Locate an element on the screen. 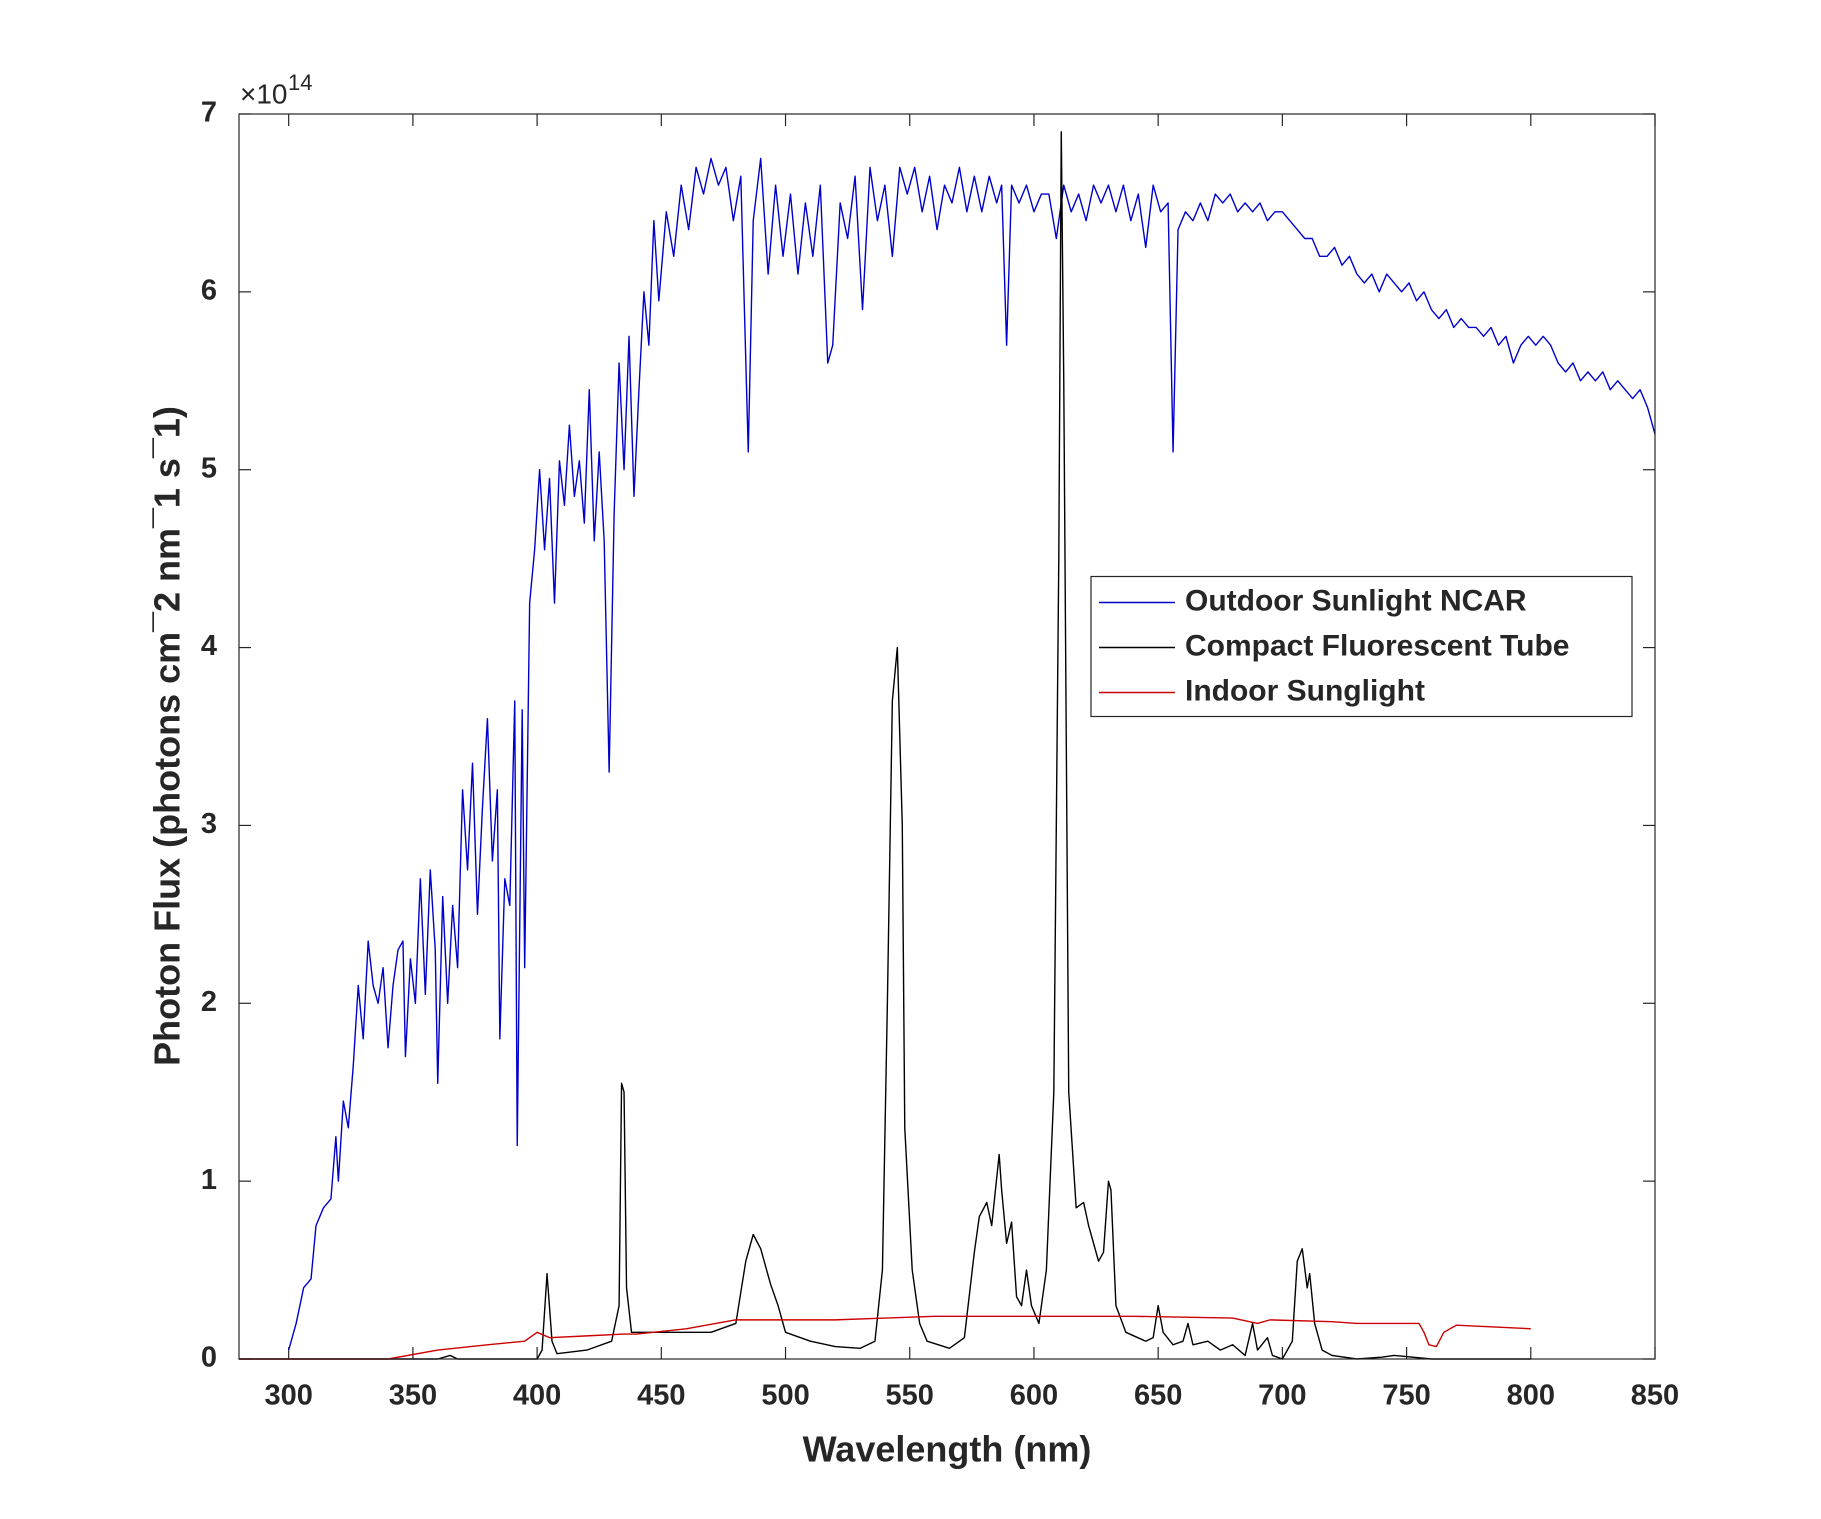 The height and width of the screenshot is (1519, 1821). series-line is located at coordinates (885, 1337).